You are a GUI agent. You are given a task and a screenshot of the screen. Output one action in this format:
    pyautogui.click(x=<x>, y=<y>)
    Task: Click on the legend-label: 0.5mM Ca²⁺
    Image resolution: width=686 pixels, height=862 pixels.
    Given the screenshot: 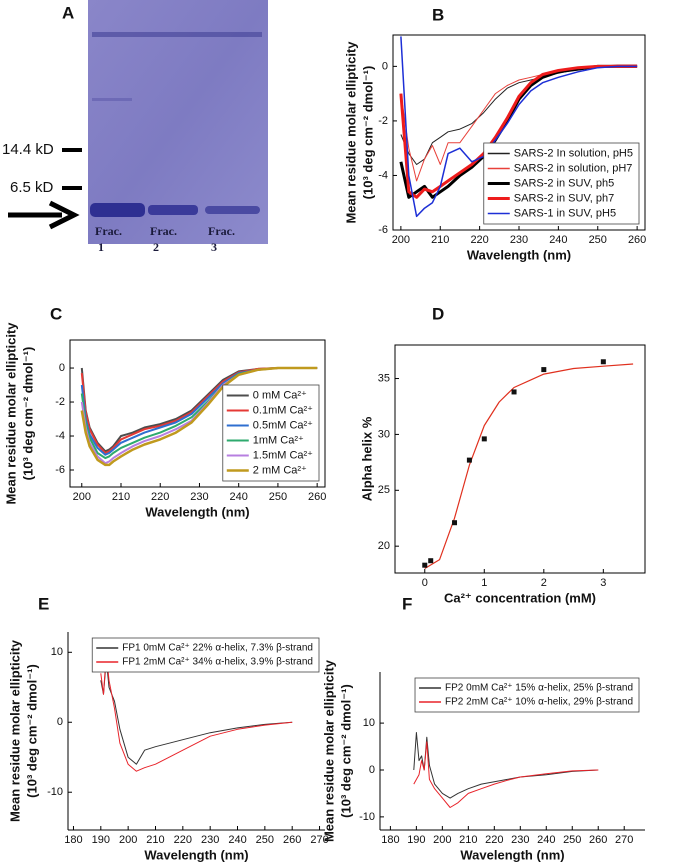 What is the action you would take?
    pyautogui.click(x=283, y=425)
    